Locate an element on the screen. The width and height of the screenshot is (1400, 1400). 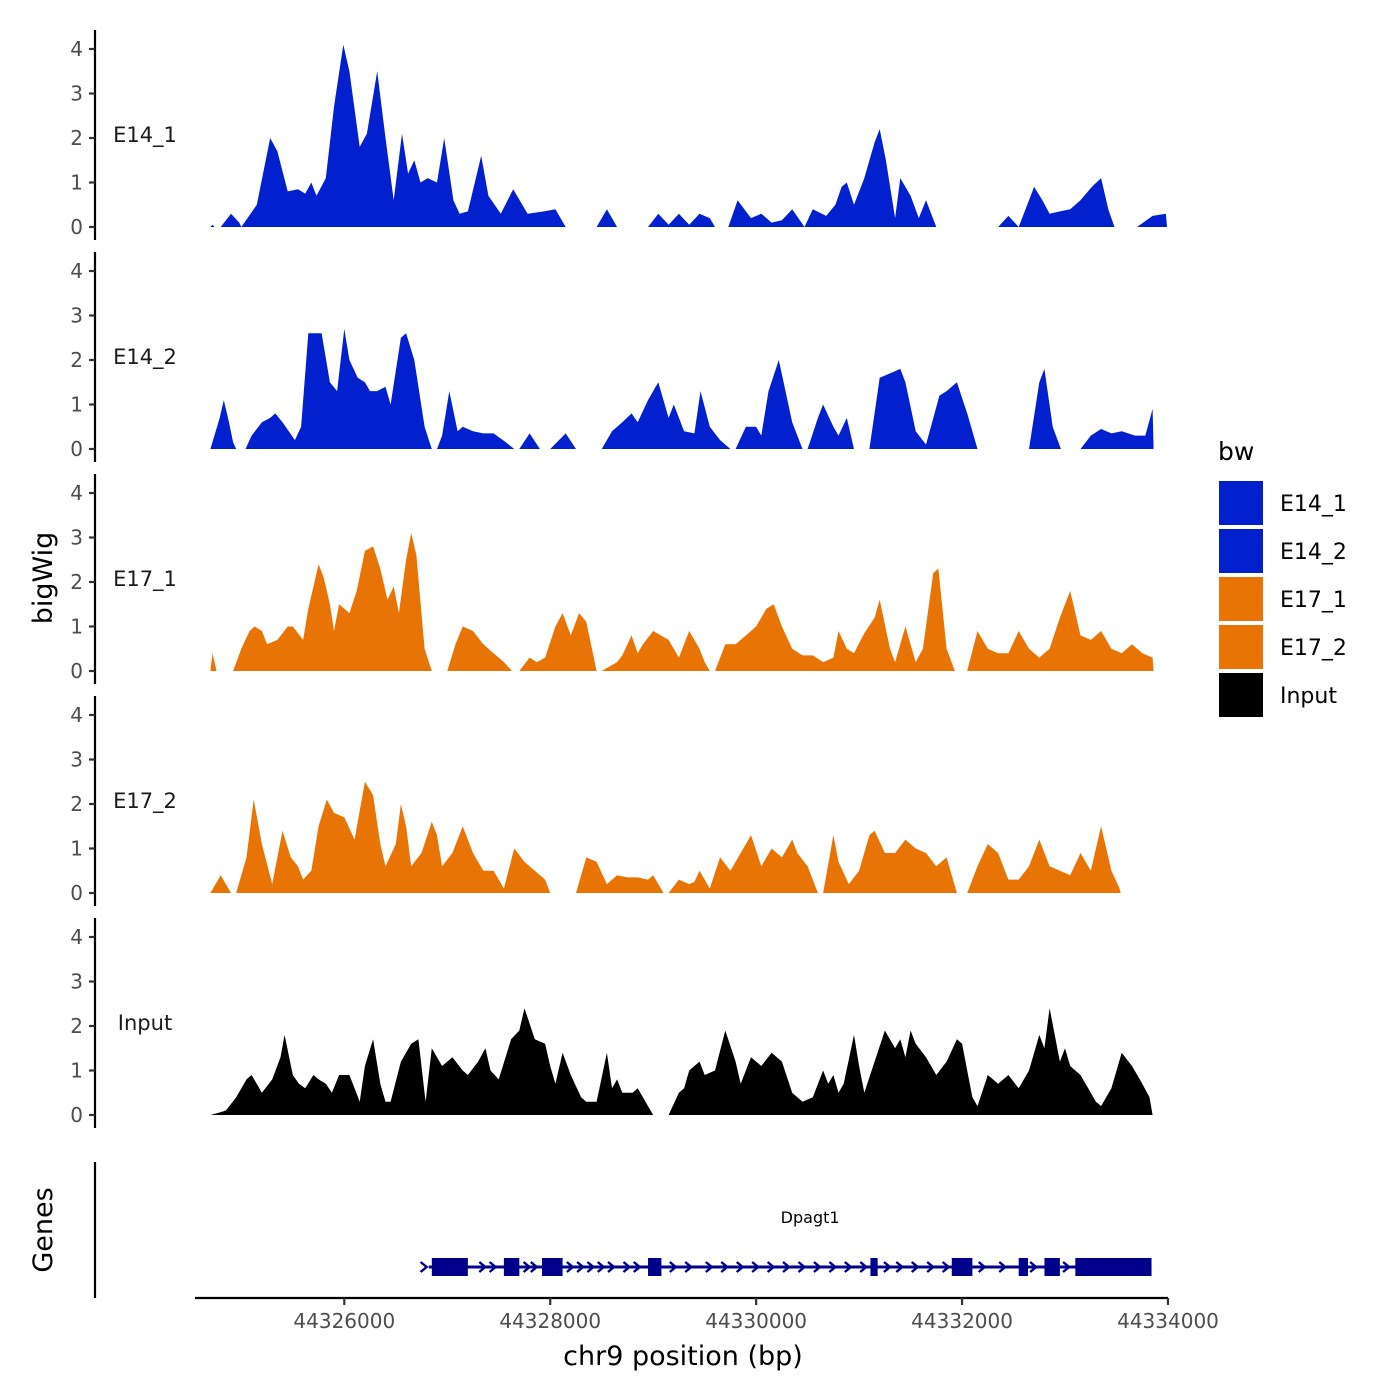
x-tick-label: 44328000 is located at coordinates (550, 1321).